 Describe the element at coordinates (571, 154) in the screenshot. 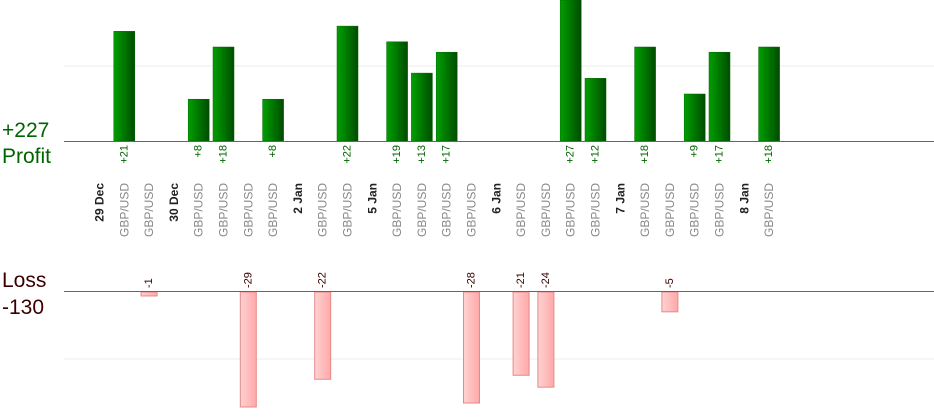

I see `profit-value-label: +27` at that location.